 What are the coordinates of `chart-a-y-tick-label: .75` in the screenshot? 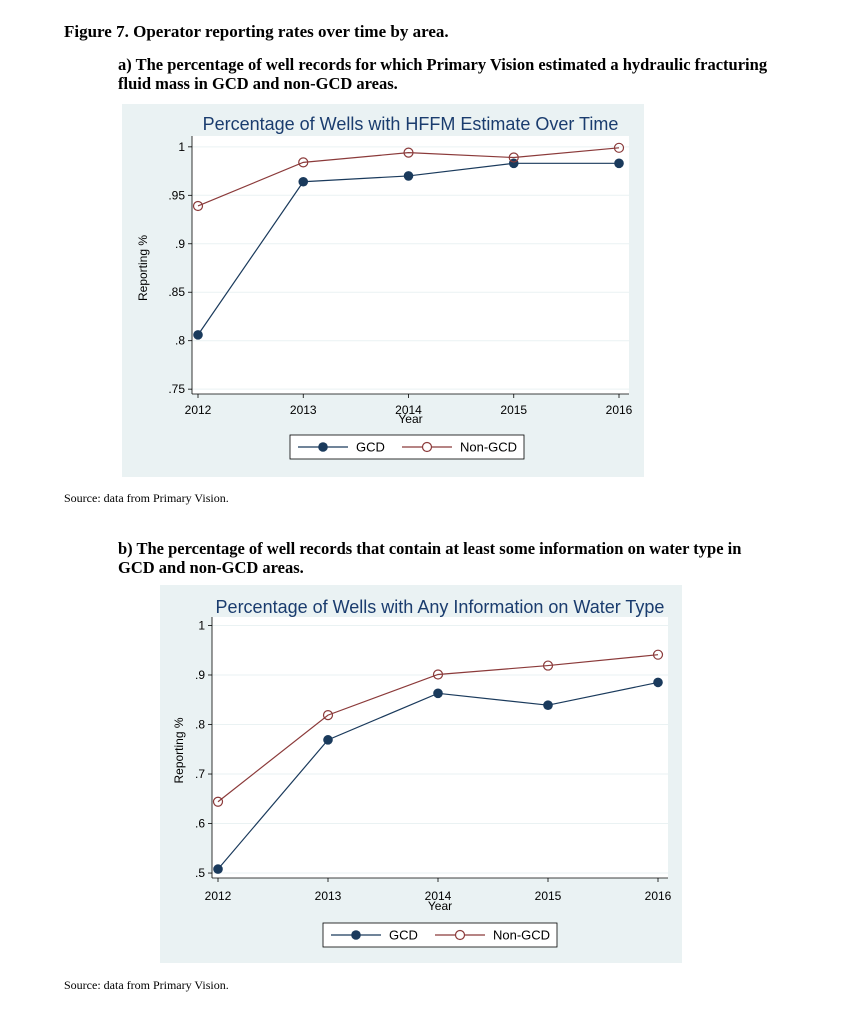 It's located at (176, 389).